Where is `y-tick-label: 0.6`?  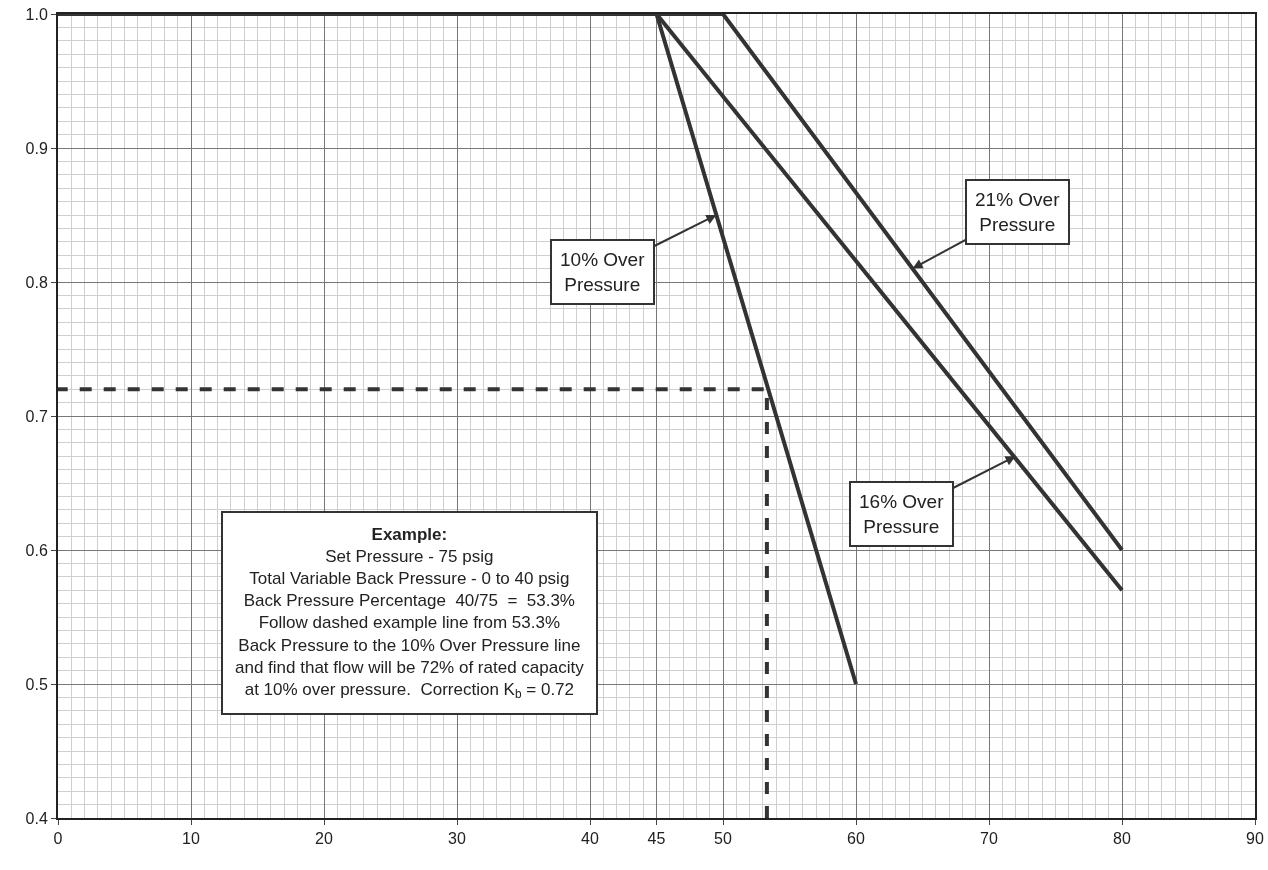
y-tick-label: 0.6 is located at coordinates (36, 550).